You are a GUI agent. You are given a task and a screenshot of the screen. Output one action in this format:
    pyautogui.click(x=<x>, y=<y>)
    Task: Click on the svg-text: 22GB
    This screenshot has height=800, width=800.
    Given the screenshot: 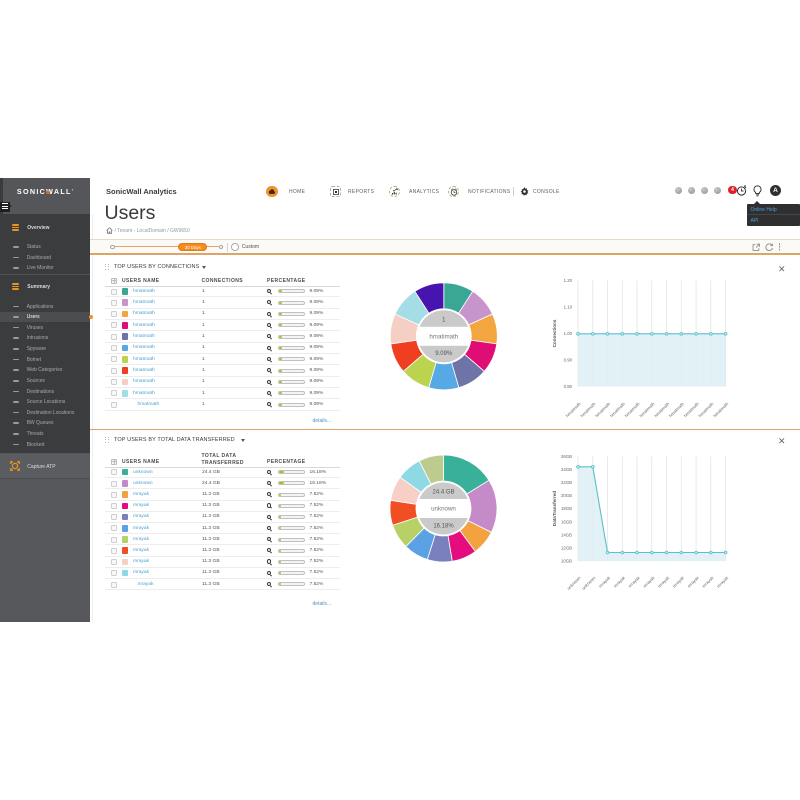 What is the action you would take?
    pyautogui.click(x=566, y=482)
    